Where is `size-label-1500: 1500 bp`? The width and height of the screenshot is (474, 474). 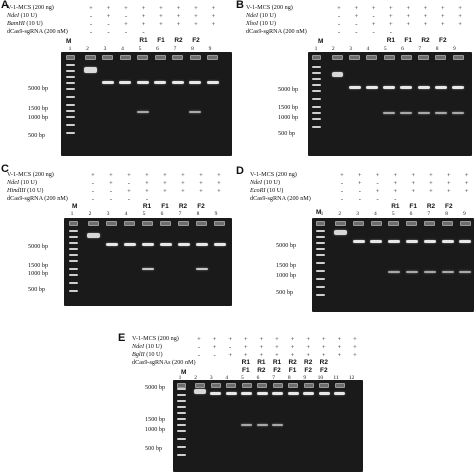 size-label-1500: 1500 bp is located at coordinates (38, 265).